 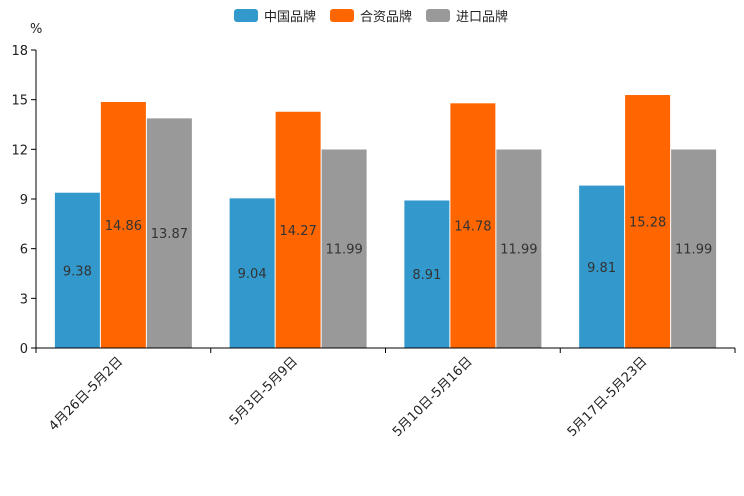 I want to click on y-axis-unit-label: %, so click(x=36, y=29).